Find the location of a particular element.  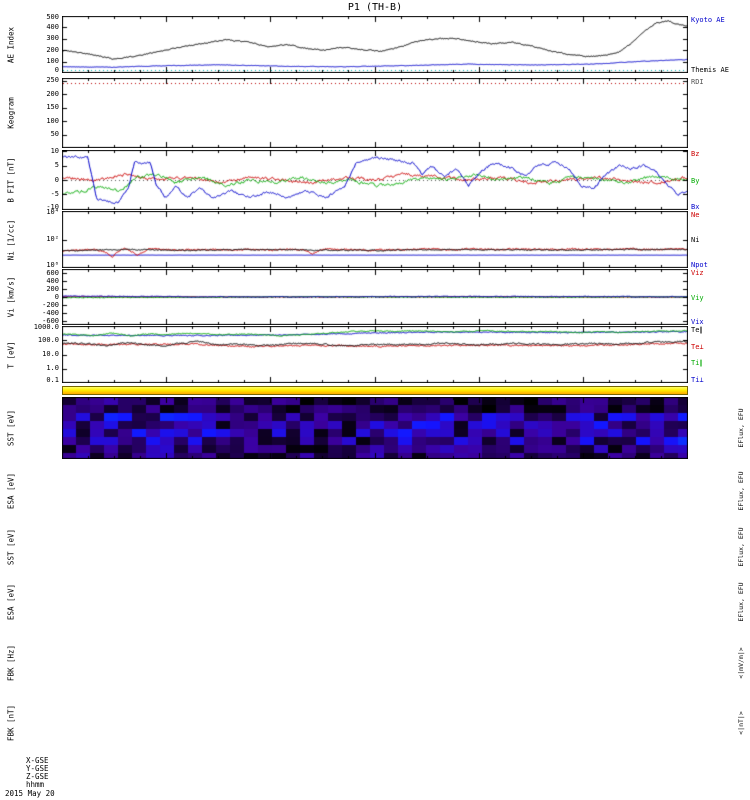

y-tick-label: 10⁴ is located at coordinates (52, 212).